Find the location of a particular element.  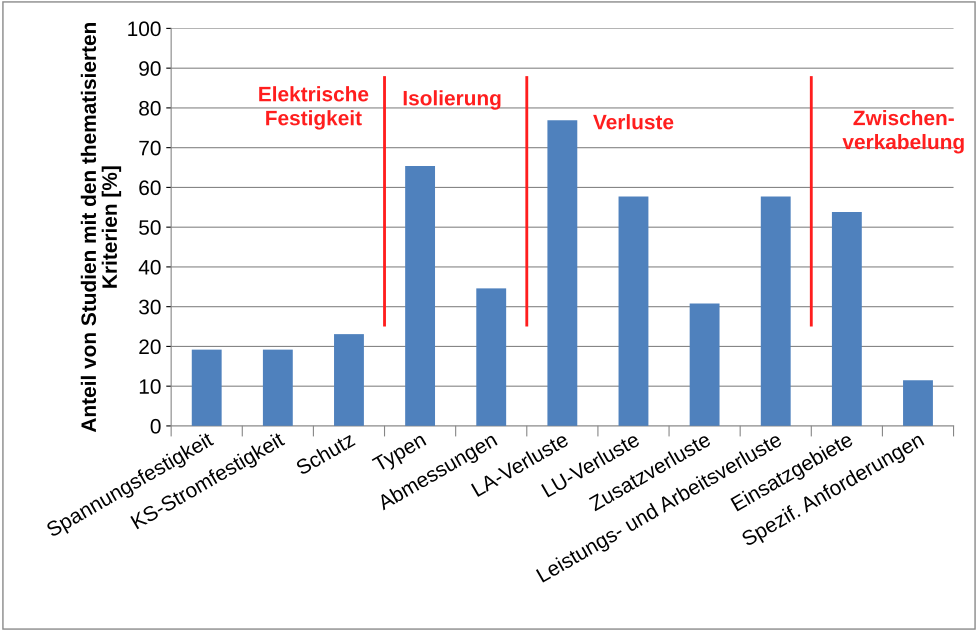

y-tick-label: 80 is located at coordinates (150, 108).